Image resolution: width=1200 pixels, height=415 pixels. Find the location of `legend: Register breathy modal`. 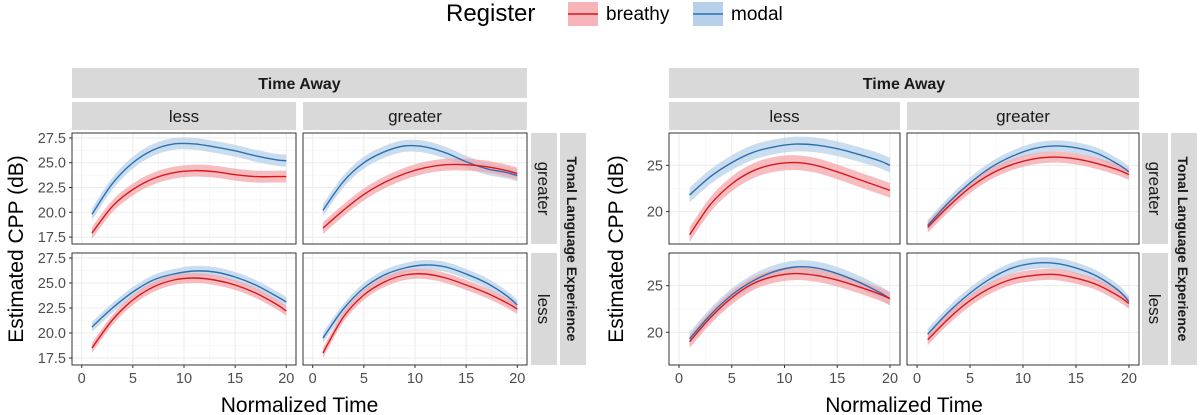

legend: Register breathy modal is located at coordinates (614, 13).